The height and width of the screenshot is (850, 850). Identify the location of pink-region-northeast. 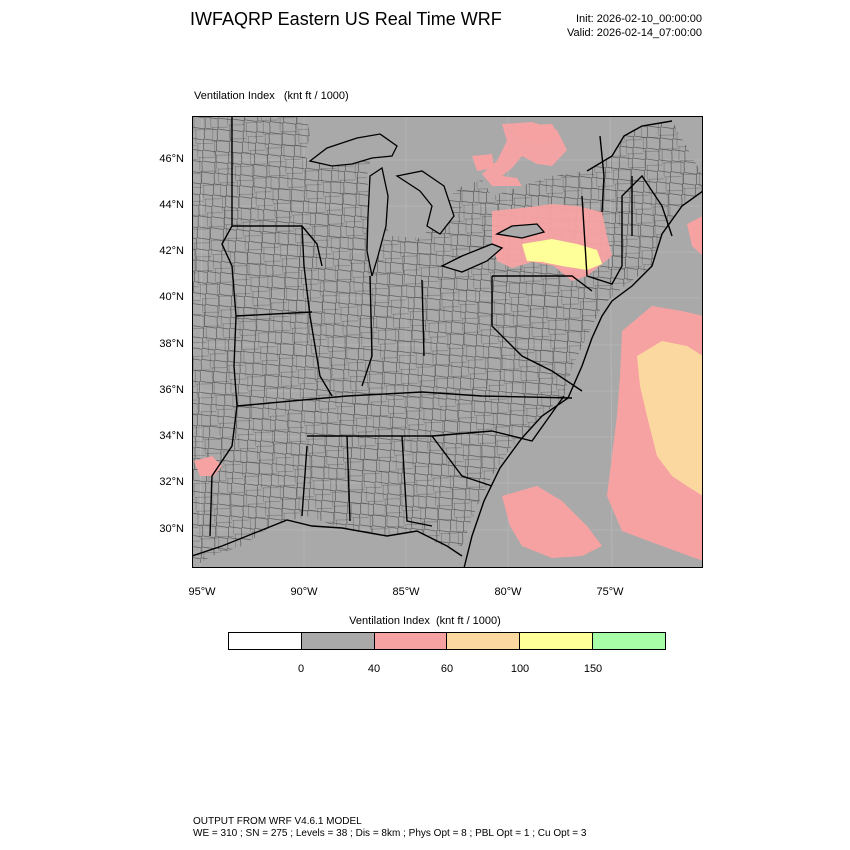
(695, 236).